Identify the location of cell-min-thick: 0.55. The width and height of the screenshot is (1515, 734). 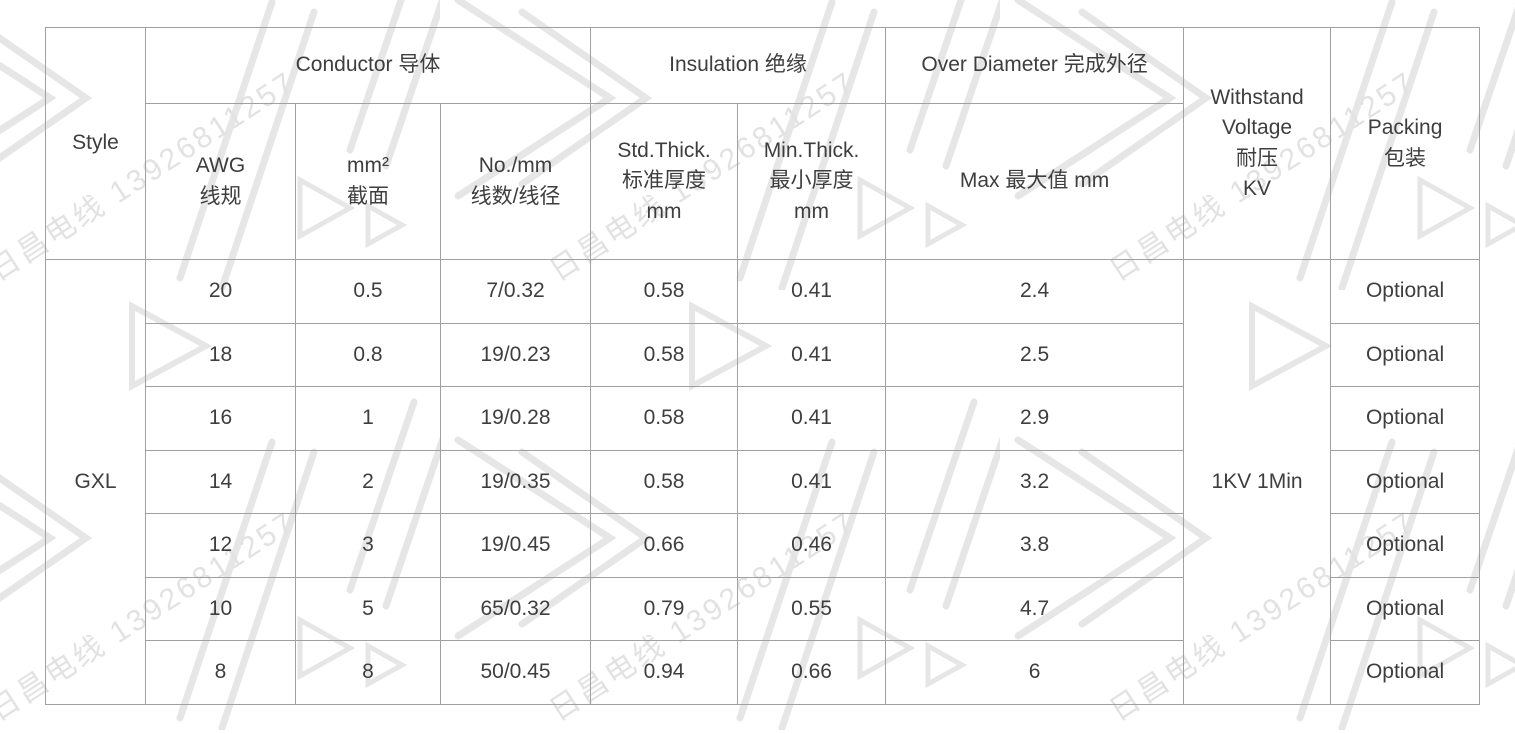
(812, 608).